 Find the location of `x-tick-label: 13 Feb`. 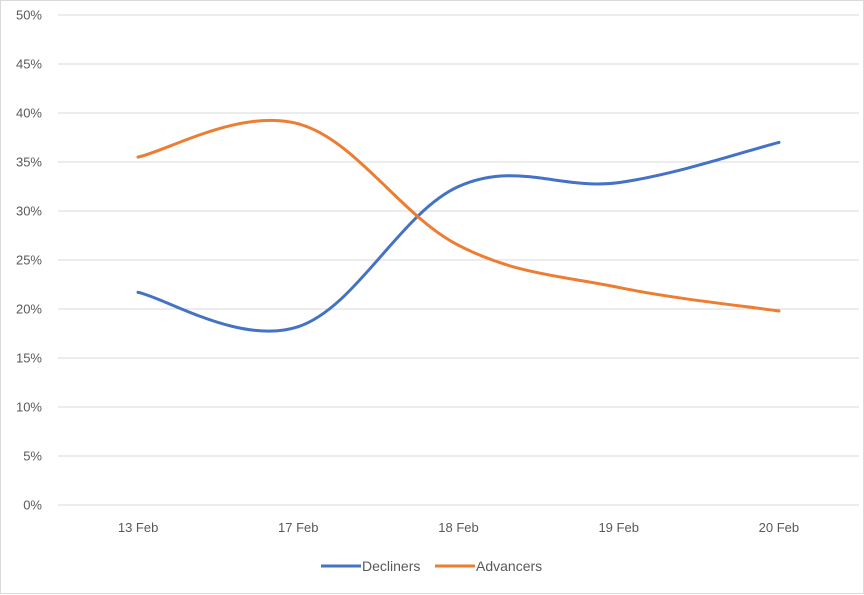

x-tick-label: 13 Feb is located at coordinates (138, 527).